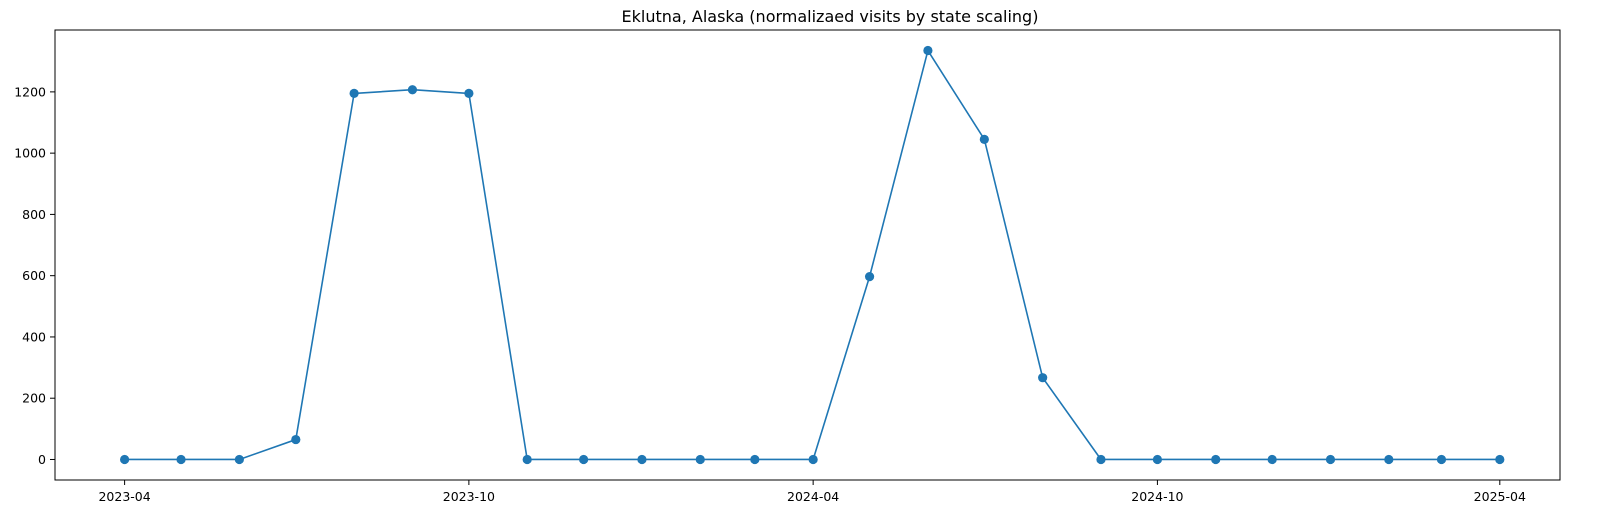 This screenshot has height=530, width=1615. Describe the element at coordinates (34, 398) in the screenshot. I see `y-tick-label: 200` at that location.